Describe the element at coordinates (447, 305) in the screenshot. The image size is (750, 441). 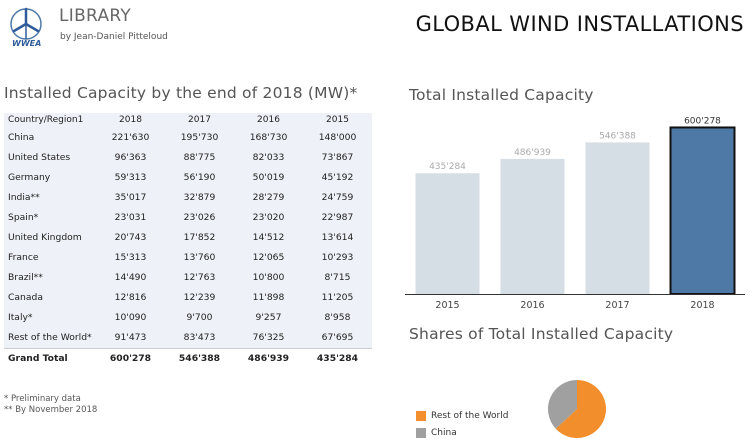
I see `x-tick-label: 2015` at that location.